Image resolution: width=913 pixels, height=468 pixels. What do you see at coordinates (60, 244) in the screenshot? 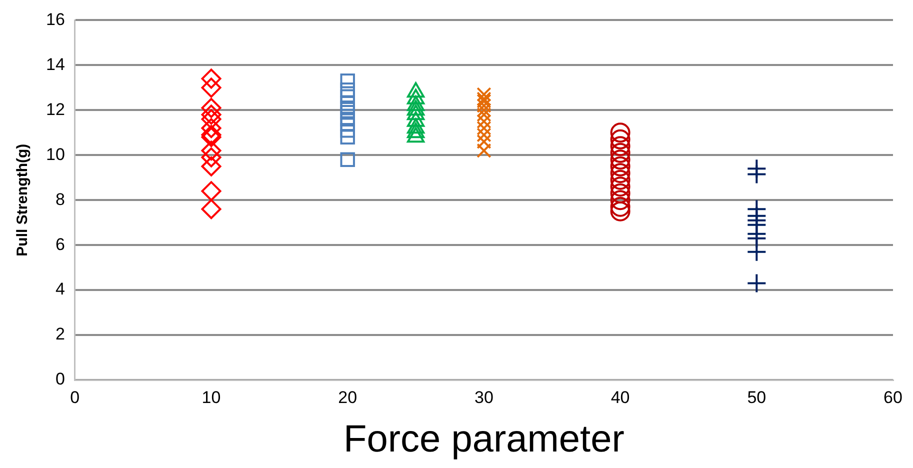
I see `y-tick-label: 6` at bounding box center [60, 244].